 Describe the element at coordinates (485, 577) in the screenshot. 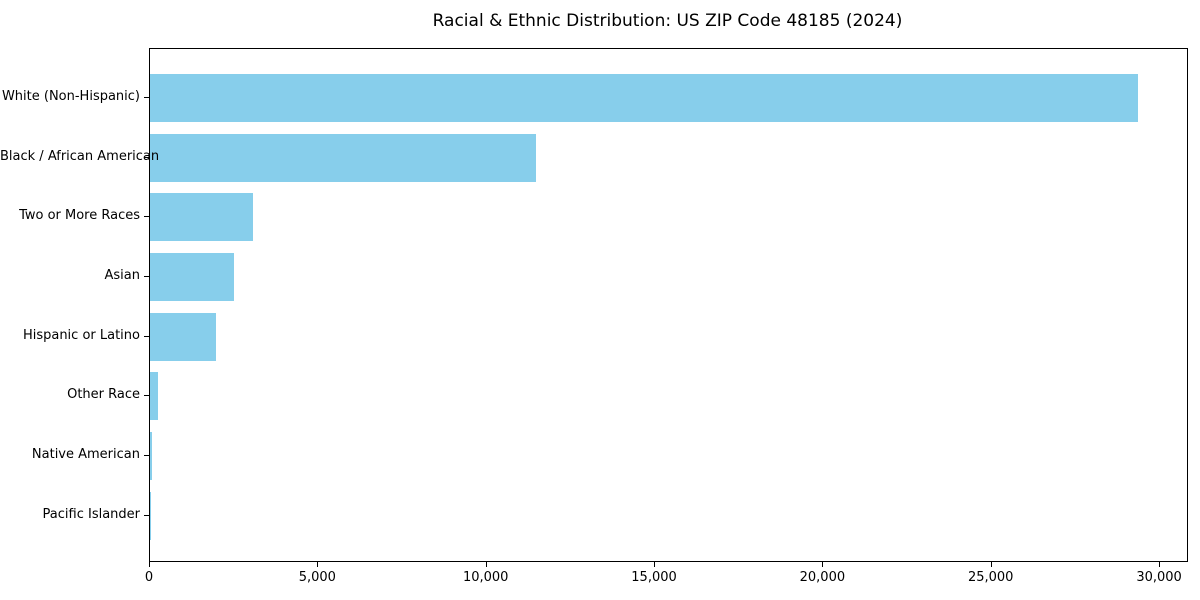

I see `x-tick-label-10000: 10,000` at that location.